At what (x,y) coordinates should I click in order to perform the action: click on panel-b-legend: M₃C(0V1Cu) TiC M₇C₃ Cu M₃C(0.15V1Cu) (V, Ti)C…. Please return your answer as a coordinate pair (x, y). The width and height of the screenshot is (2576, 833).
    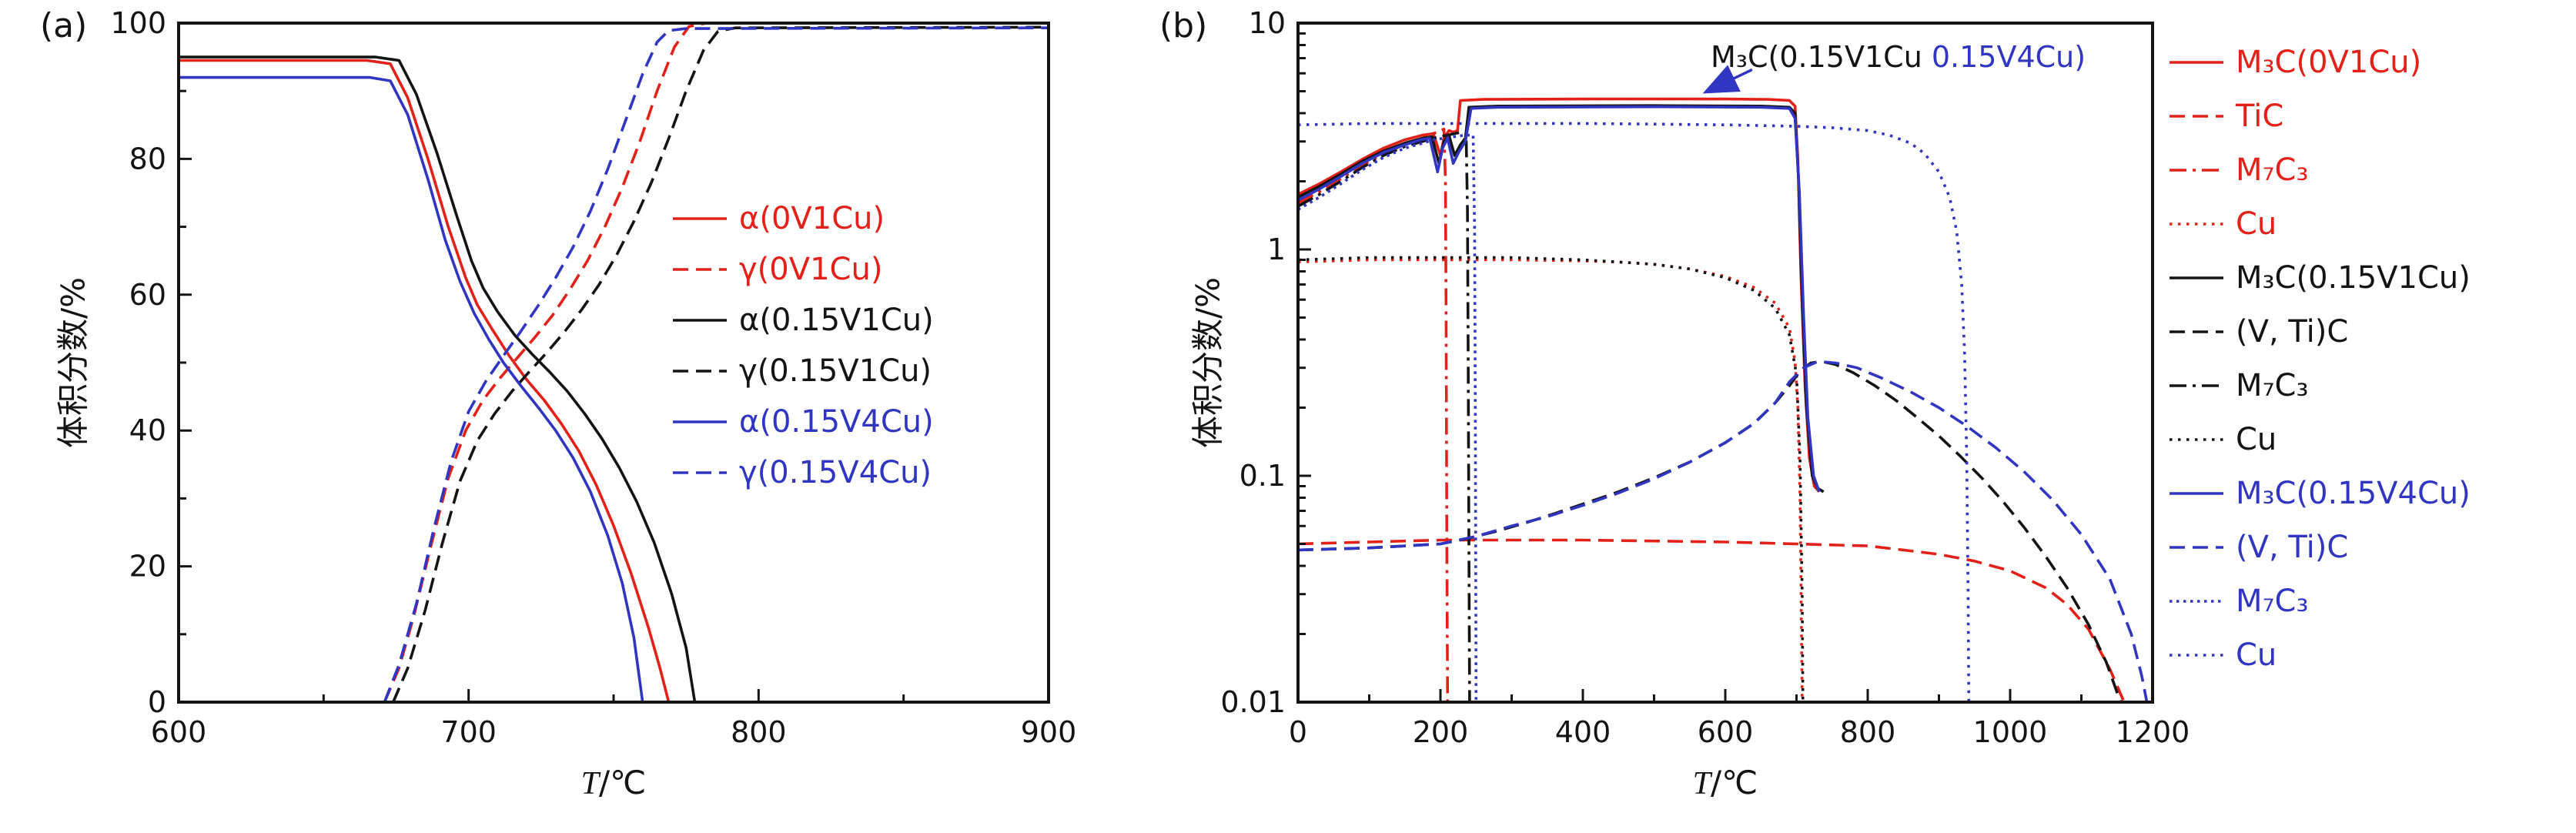
    Looking at the image, I should click on (2320, 358).